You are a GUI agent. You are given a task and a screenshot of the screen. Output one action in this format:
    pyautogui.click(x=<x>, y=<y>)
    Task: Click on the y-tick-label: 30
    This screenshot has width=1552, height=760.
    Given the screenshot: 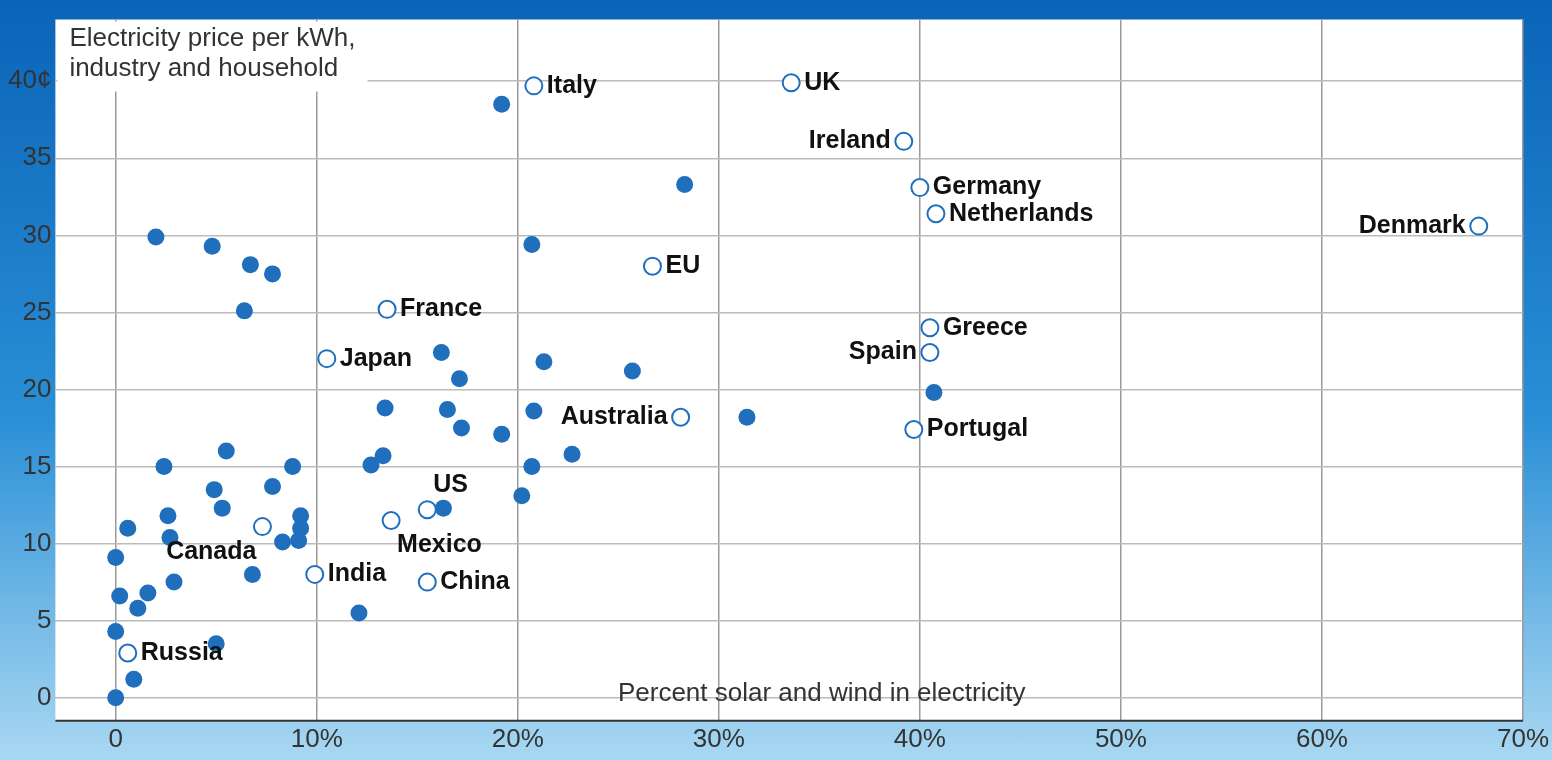 What is the action you would take?
    pyautogui.click(x=37, y=233)
    